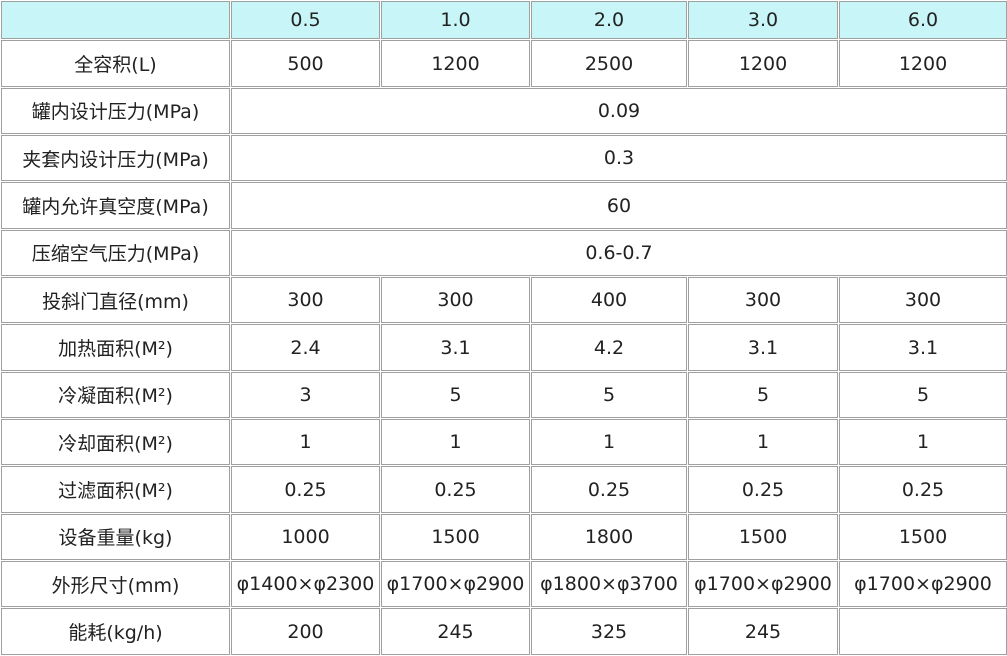  What do you see at coordinates (763, 20) in the screenshot?
I see `header-cell: 3.0` at bounding box center [763, 20].